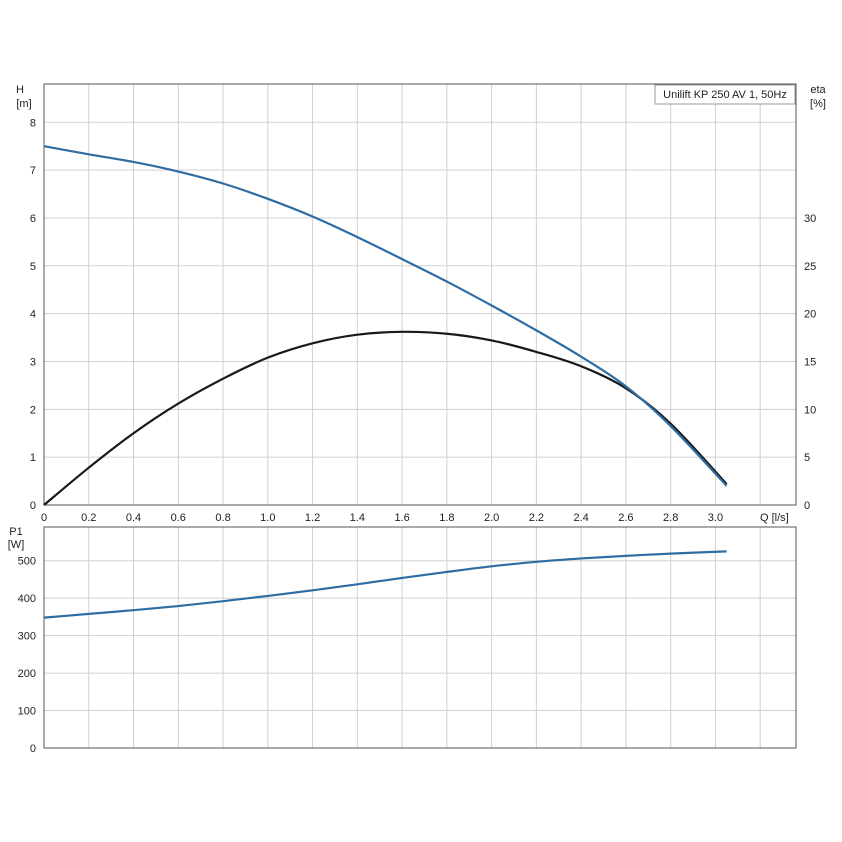 The height and width of the screenshot is (842, 842). What do you see at coordinates (818, 90) in the screenshot?
I see `right-axis-name: eta` at bounding box center [818, 90].